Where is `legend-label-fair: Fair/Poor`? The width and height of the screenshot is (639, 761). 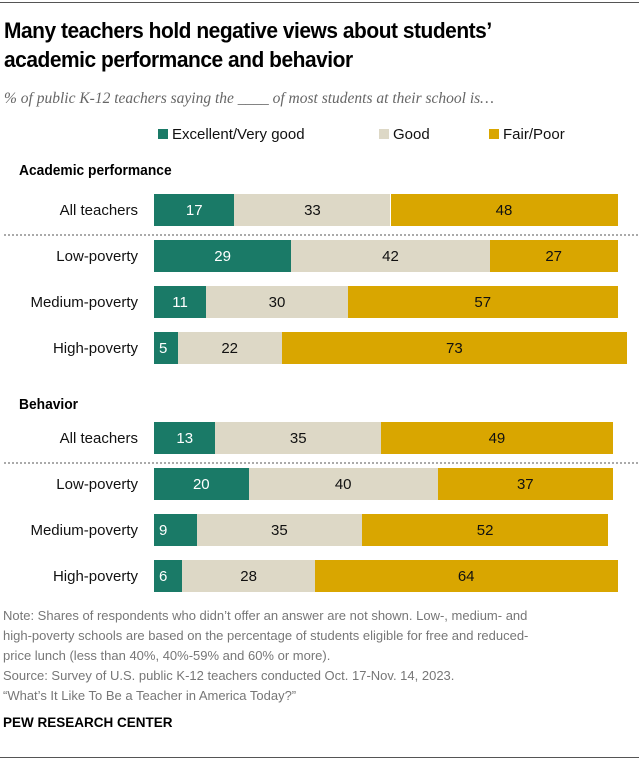 legend-label-fair: Fair/Poor is located at coordinates (534, 134).